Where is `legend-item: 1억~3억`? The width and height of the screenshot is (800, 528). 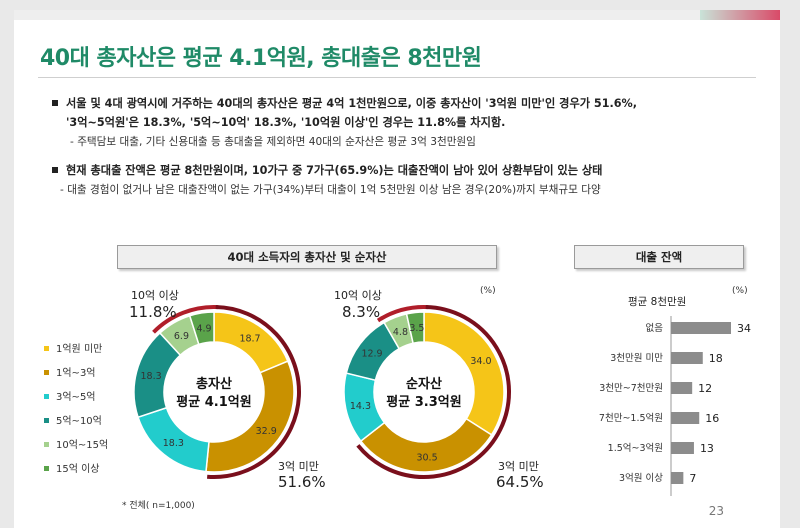
legend-item: 1억~3억 is located at coordinates (76, 376).